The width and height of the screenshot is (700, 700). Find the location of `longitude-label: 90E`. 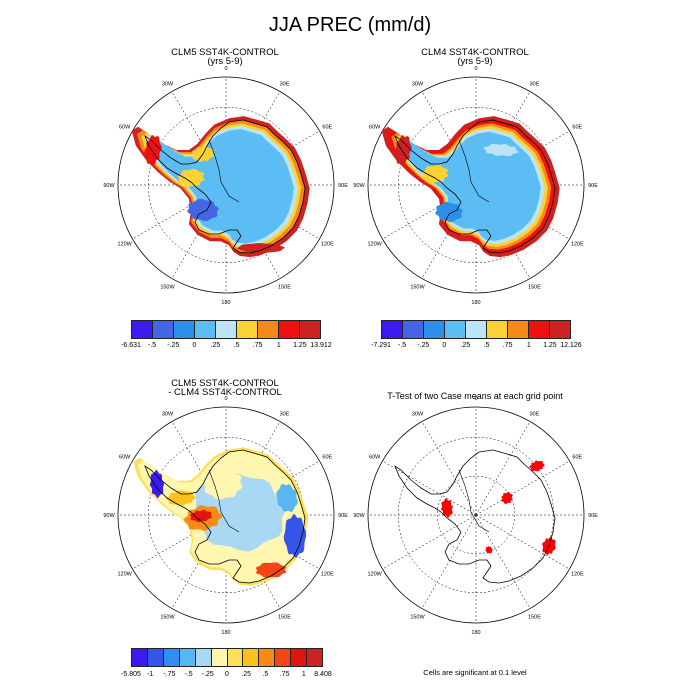

longitude-label: 90E is located at coordinates (343, 516).